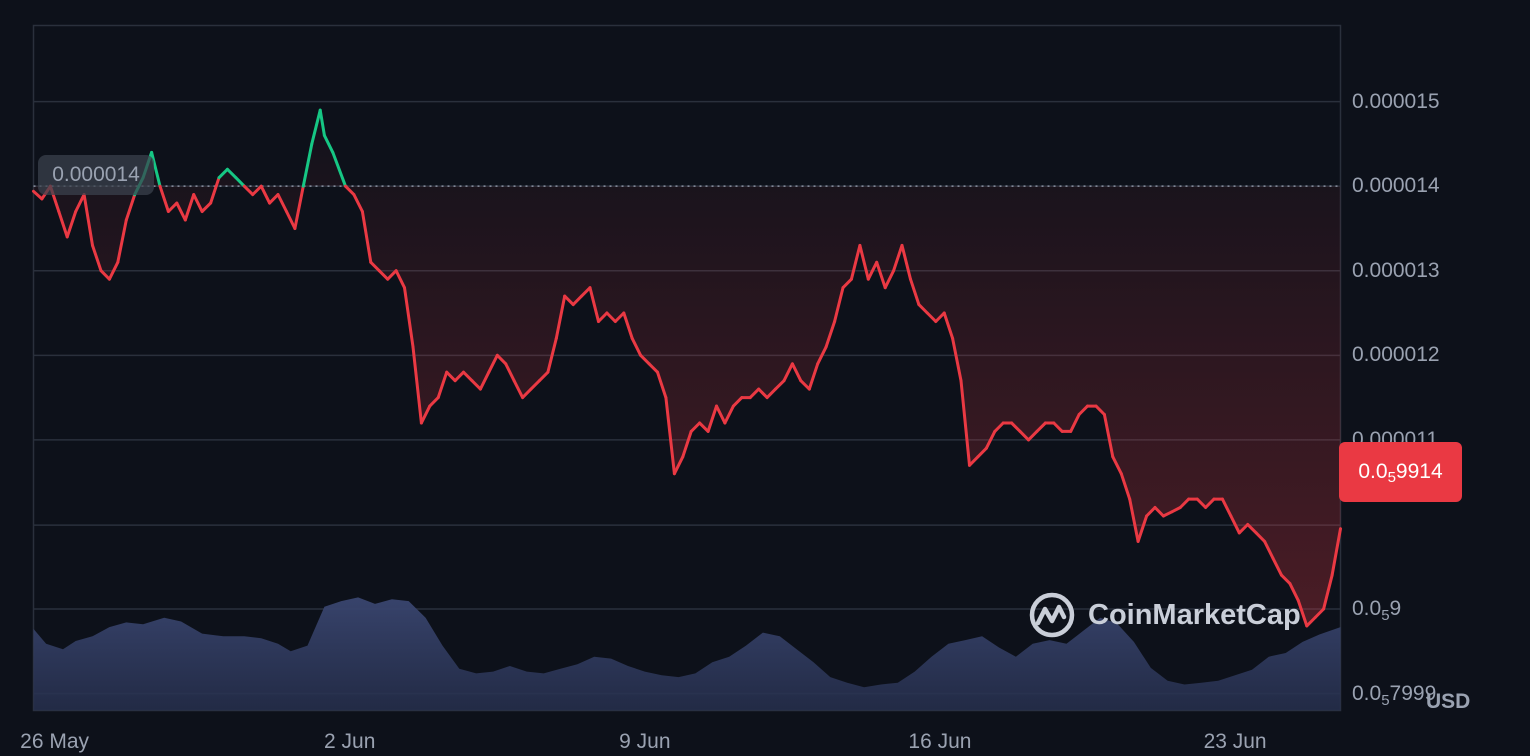 The height and width of the screenshot is (756, 1530). I want to click on y-tick-label: 0.059, so click(1377, 611).